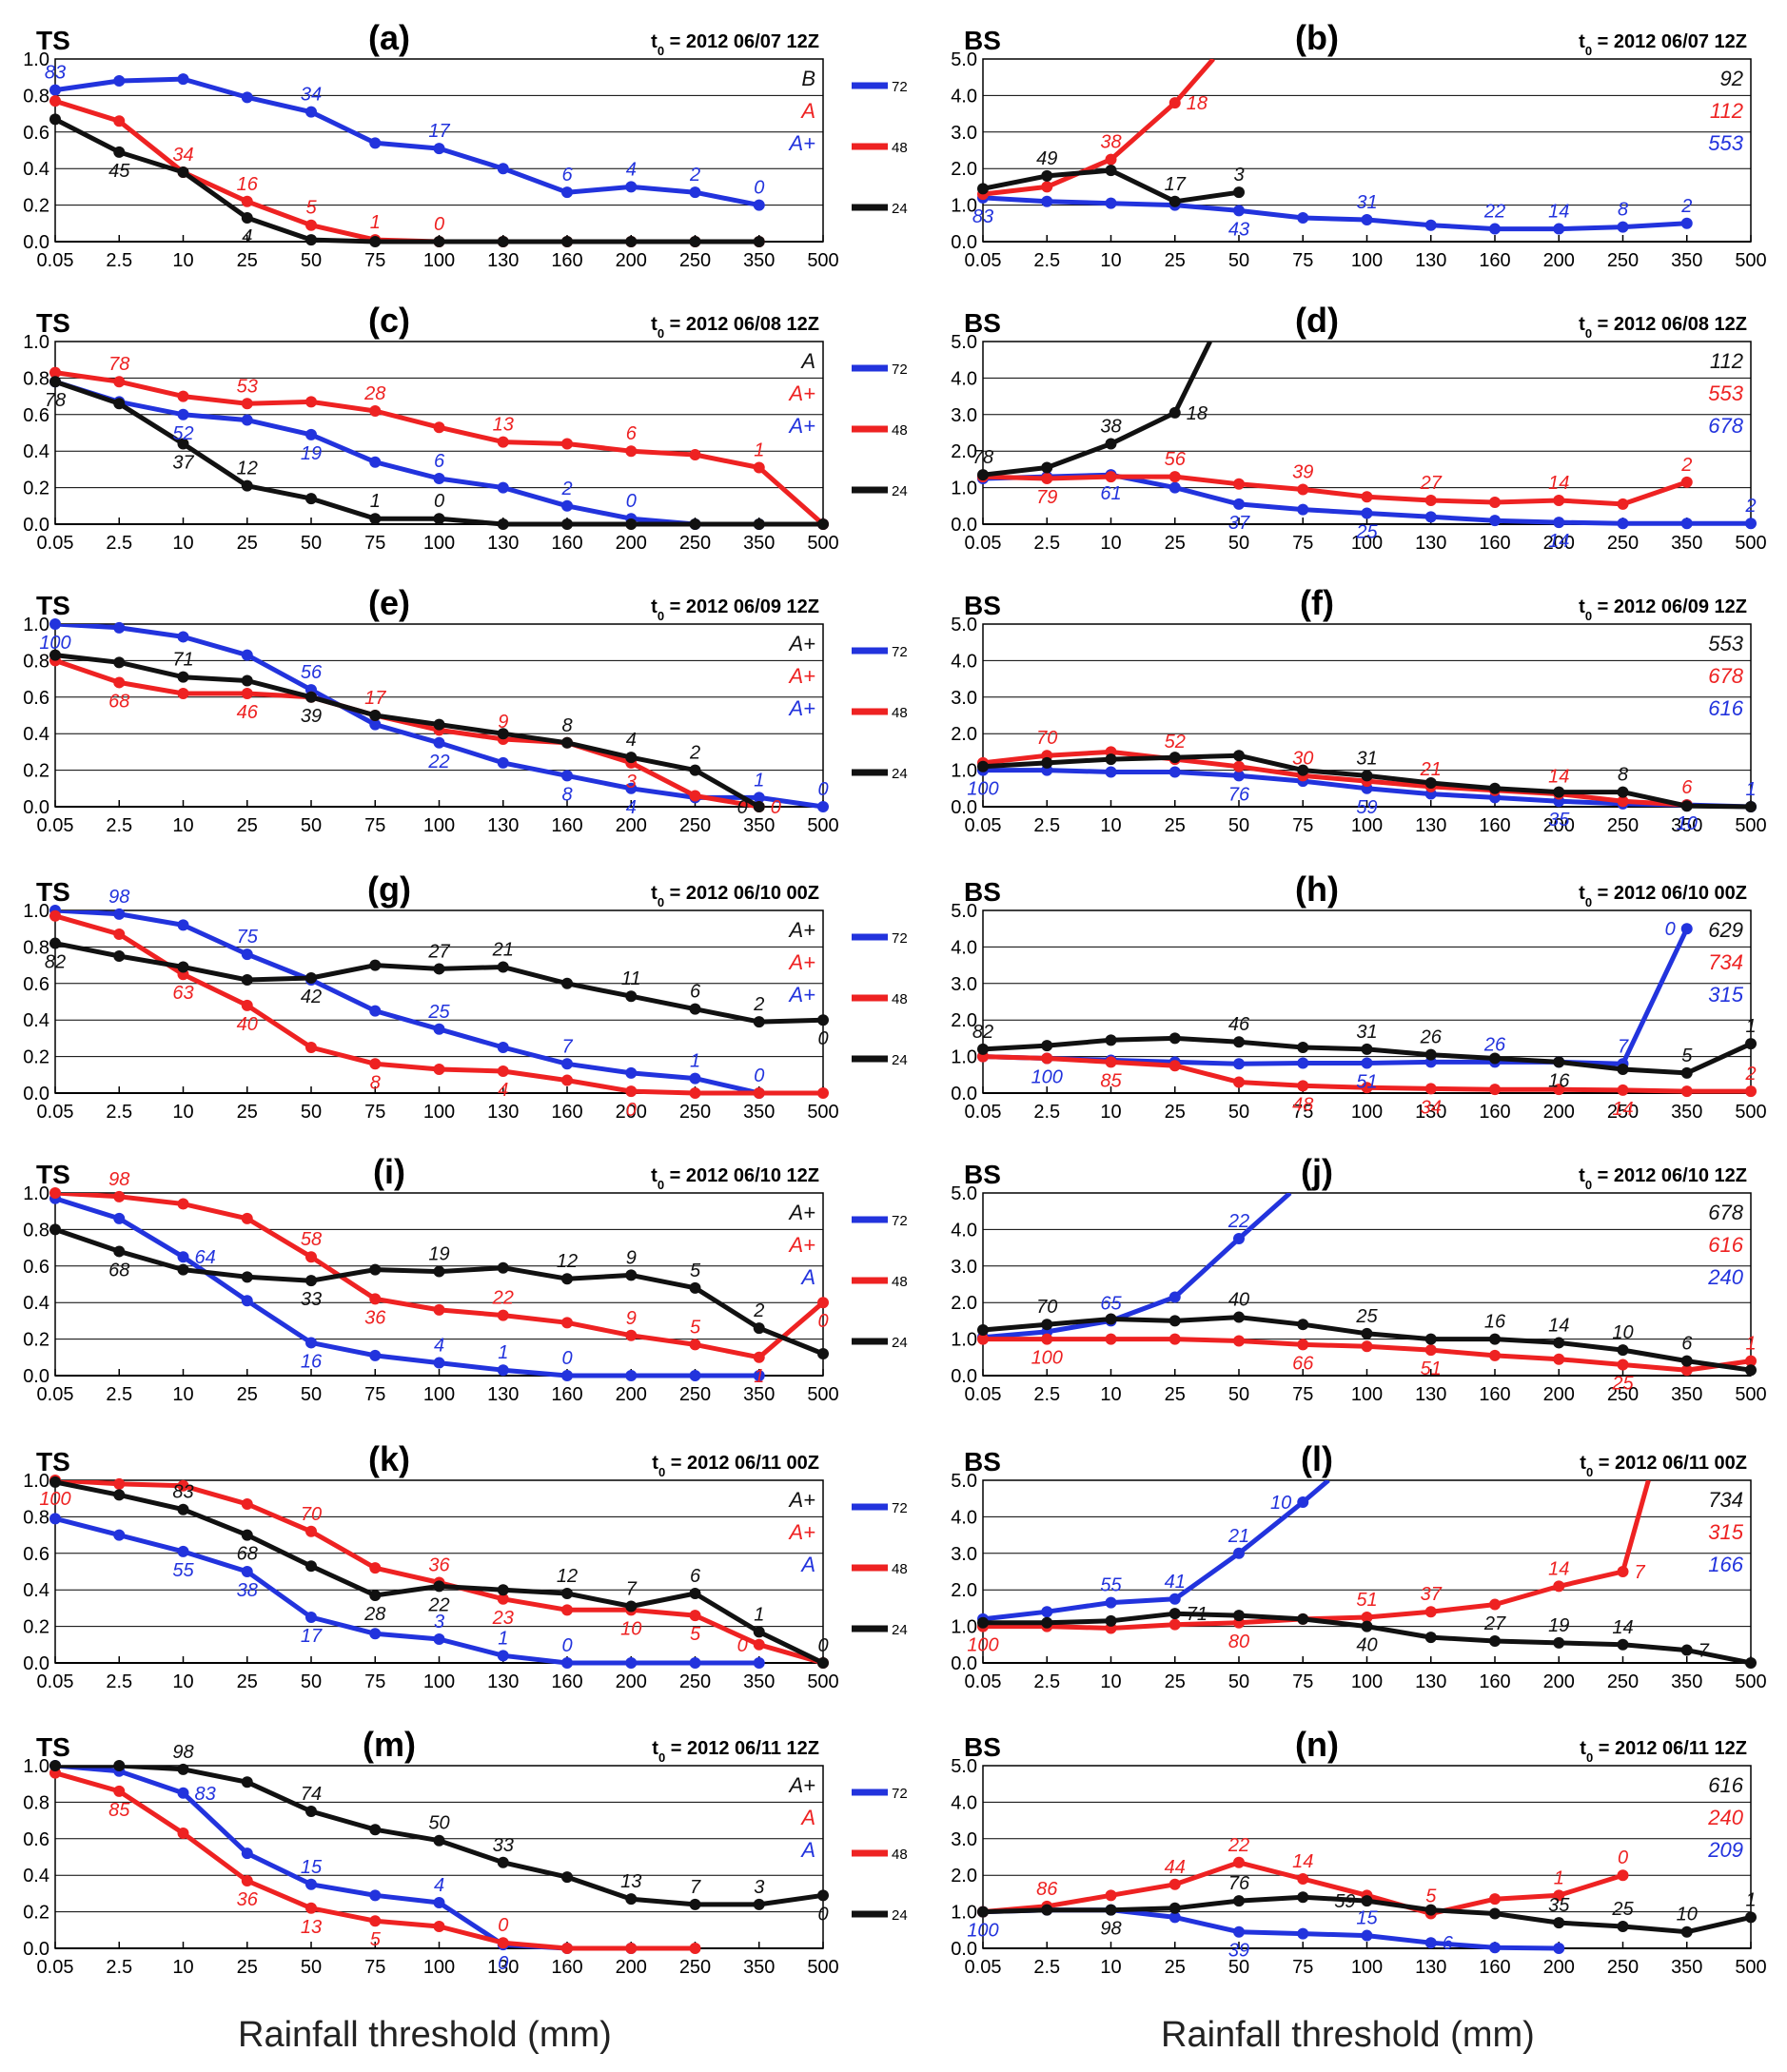  What do you see at coordinates (1623, 1112) in the screenshot?
I see `x-tick-label: 250` at bounding box center [1623, 1112].